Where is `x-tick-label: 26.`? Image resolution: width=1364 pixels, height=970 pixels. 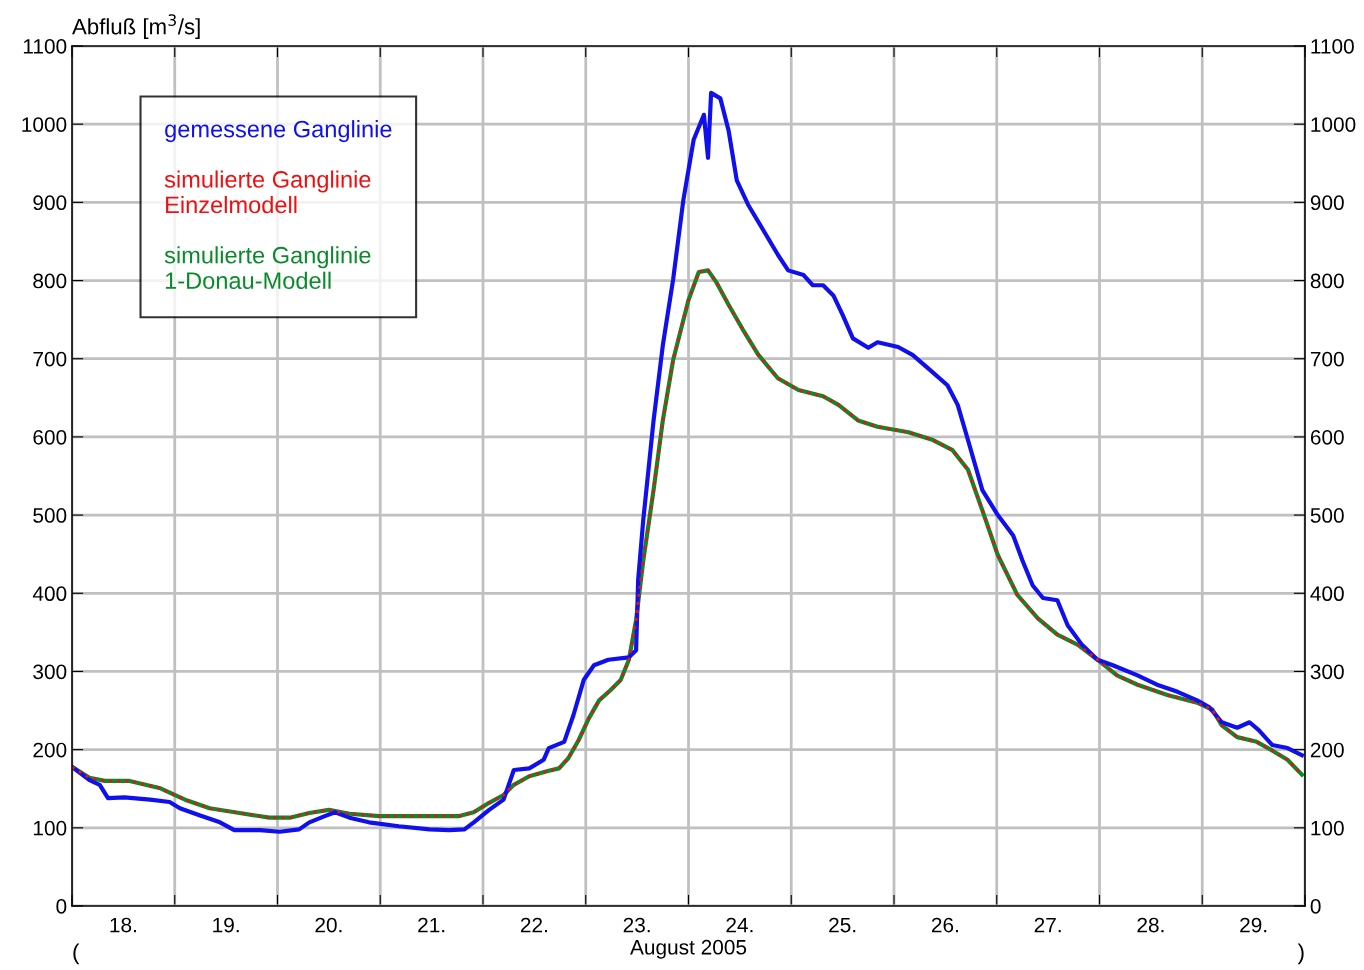 x-tick-label: 26. is located at coordinates (944, 925).